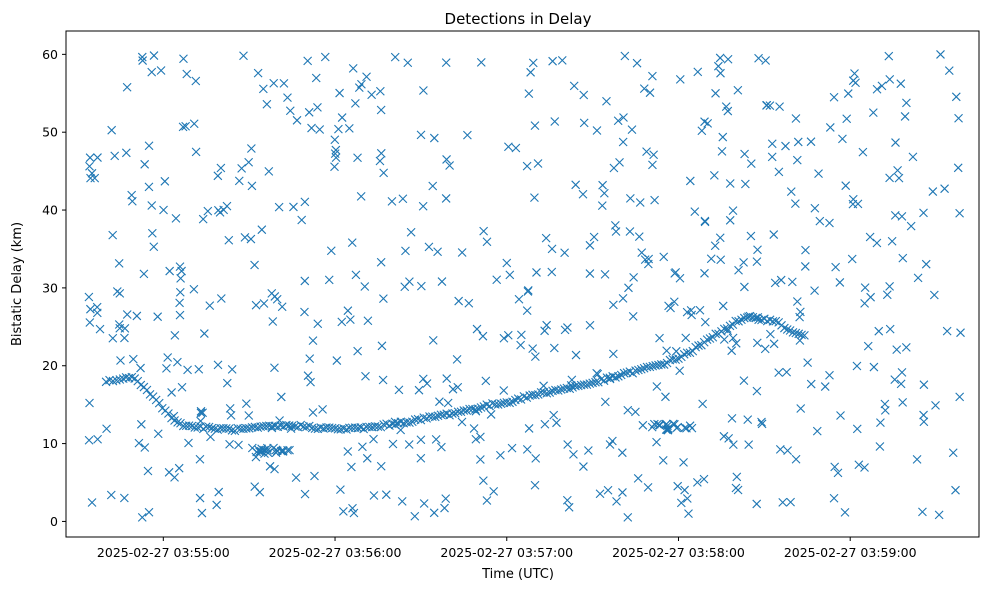 The height and width of the screenshot is (590, 989). What do you see at coordinates (850, 552) in the screenshot?
I see `x-tick-label: 2025-02-27 03:59:00` at bounding box center [850, 552].